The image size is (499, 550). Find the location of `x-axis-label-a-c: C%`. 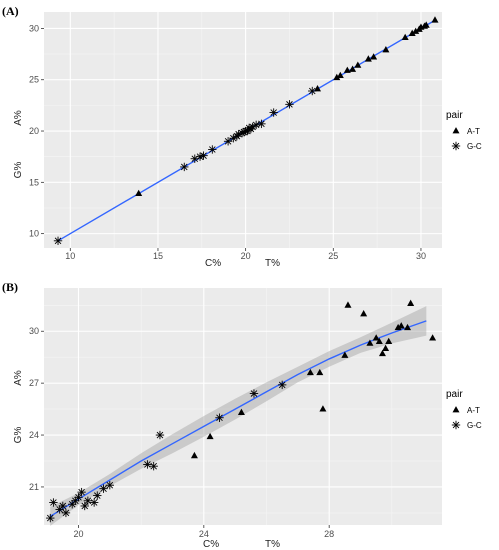

x-axis-label-a-c: C% is located at coordinates (213, 263).